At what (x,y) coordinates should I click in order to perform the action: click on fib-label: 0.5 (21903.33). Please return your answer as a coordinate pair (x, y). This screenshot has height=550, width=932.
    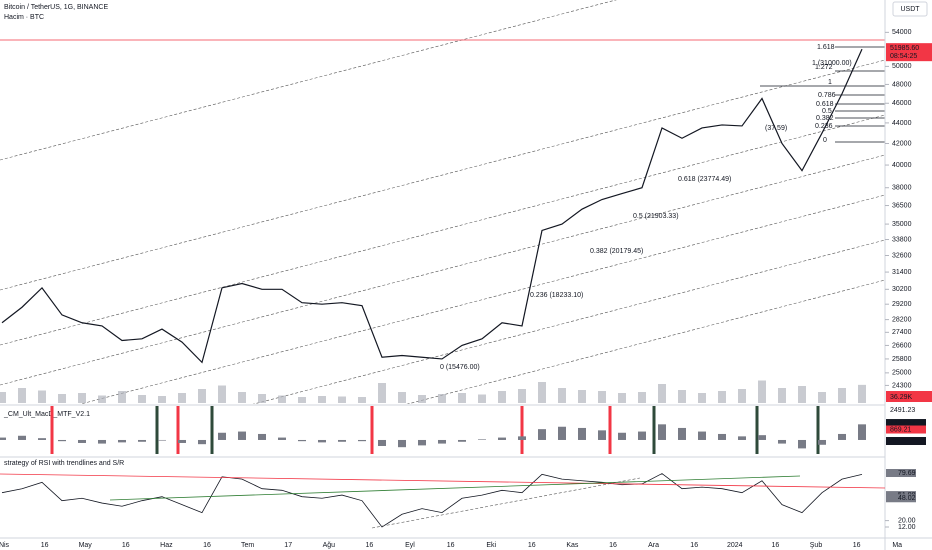
    Looking at the image, I should click on (656, 216).